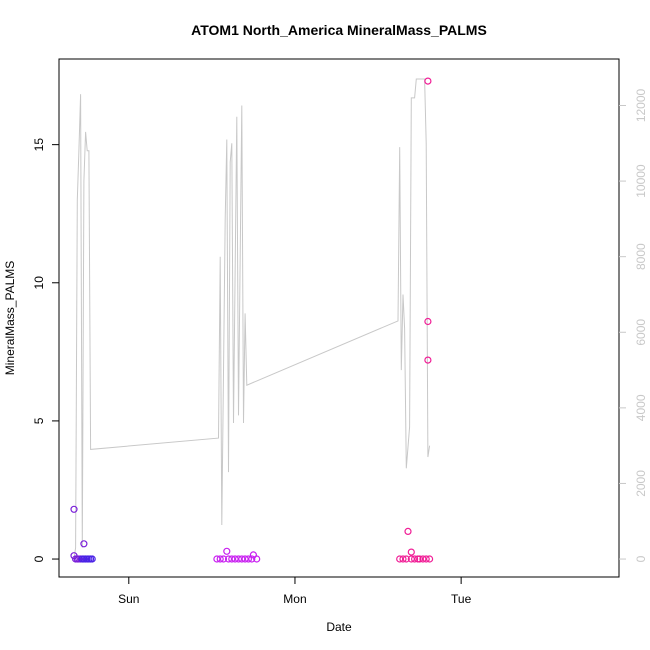 This screenshot has height=650, width=650. I want to click on x-axis-label: Date, so click(339, 627).